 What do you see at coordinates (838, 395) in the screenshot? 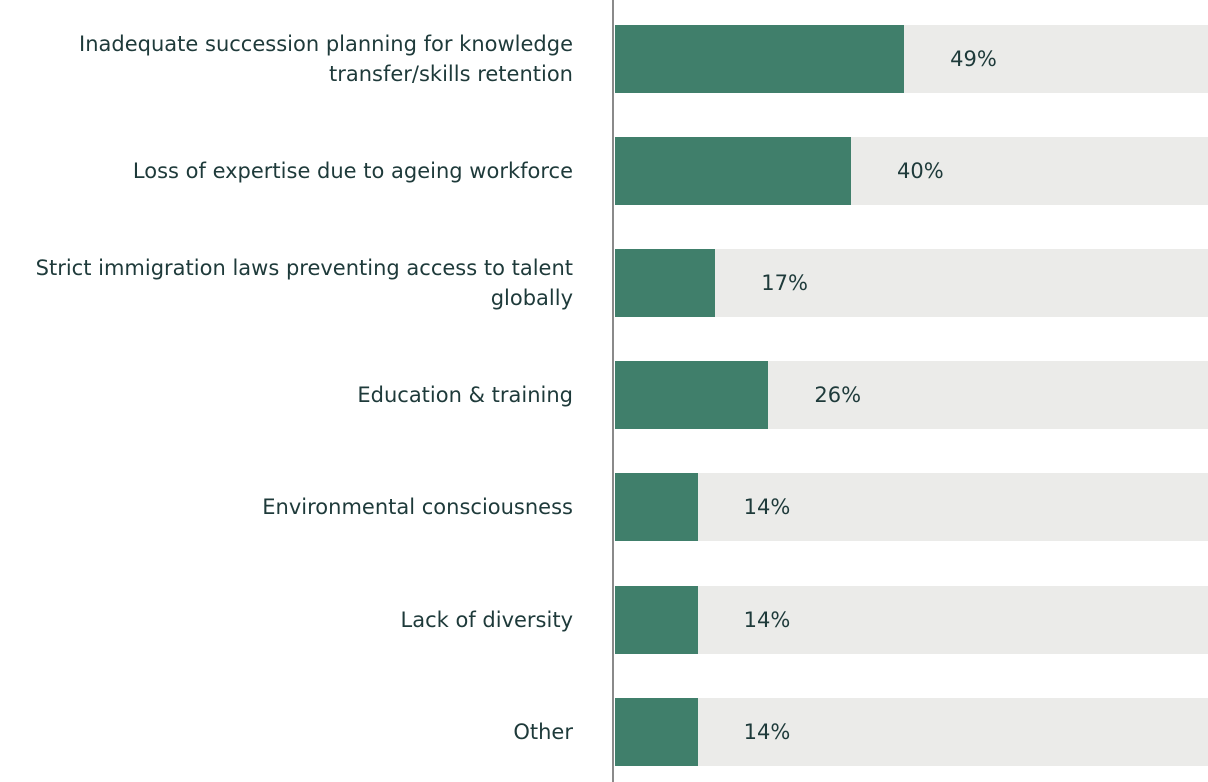
I see `value-label: 26%` at bounding box center [838, 395].